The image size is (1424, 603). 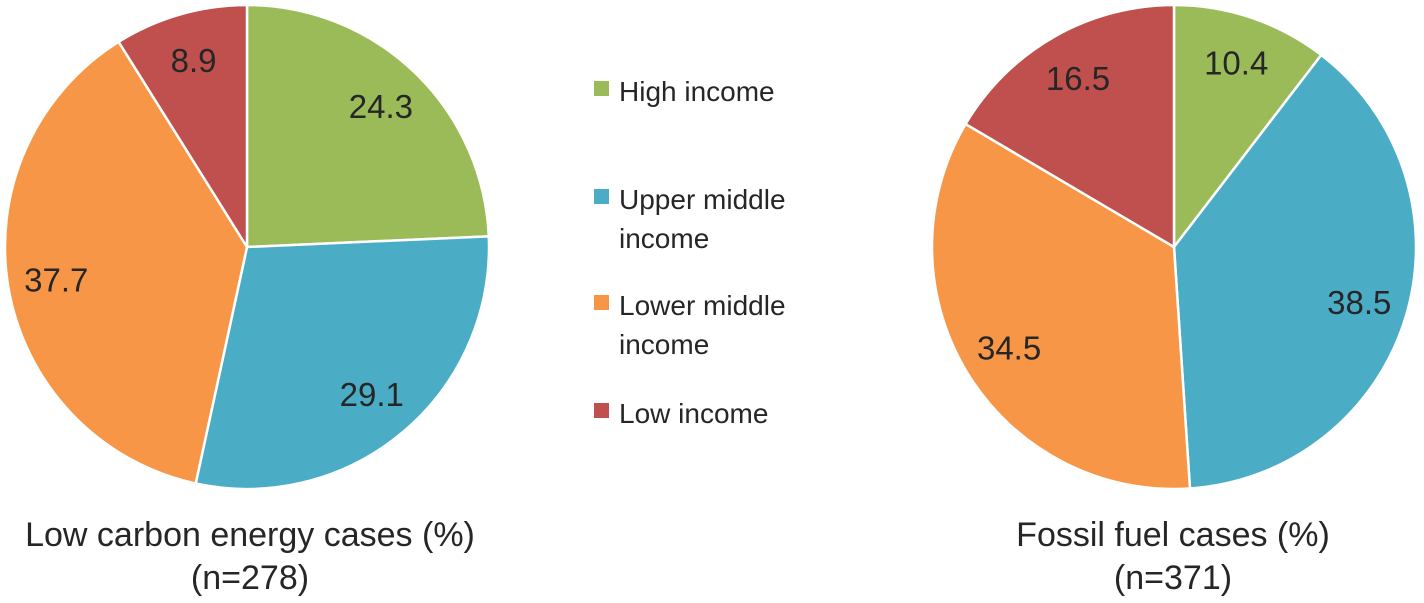 What do you see at coordinates (372, 394) in the screenshot?
I see `pie-value-label-upper-middle-income: 29.1` at bounding box center [372, 394].